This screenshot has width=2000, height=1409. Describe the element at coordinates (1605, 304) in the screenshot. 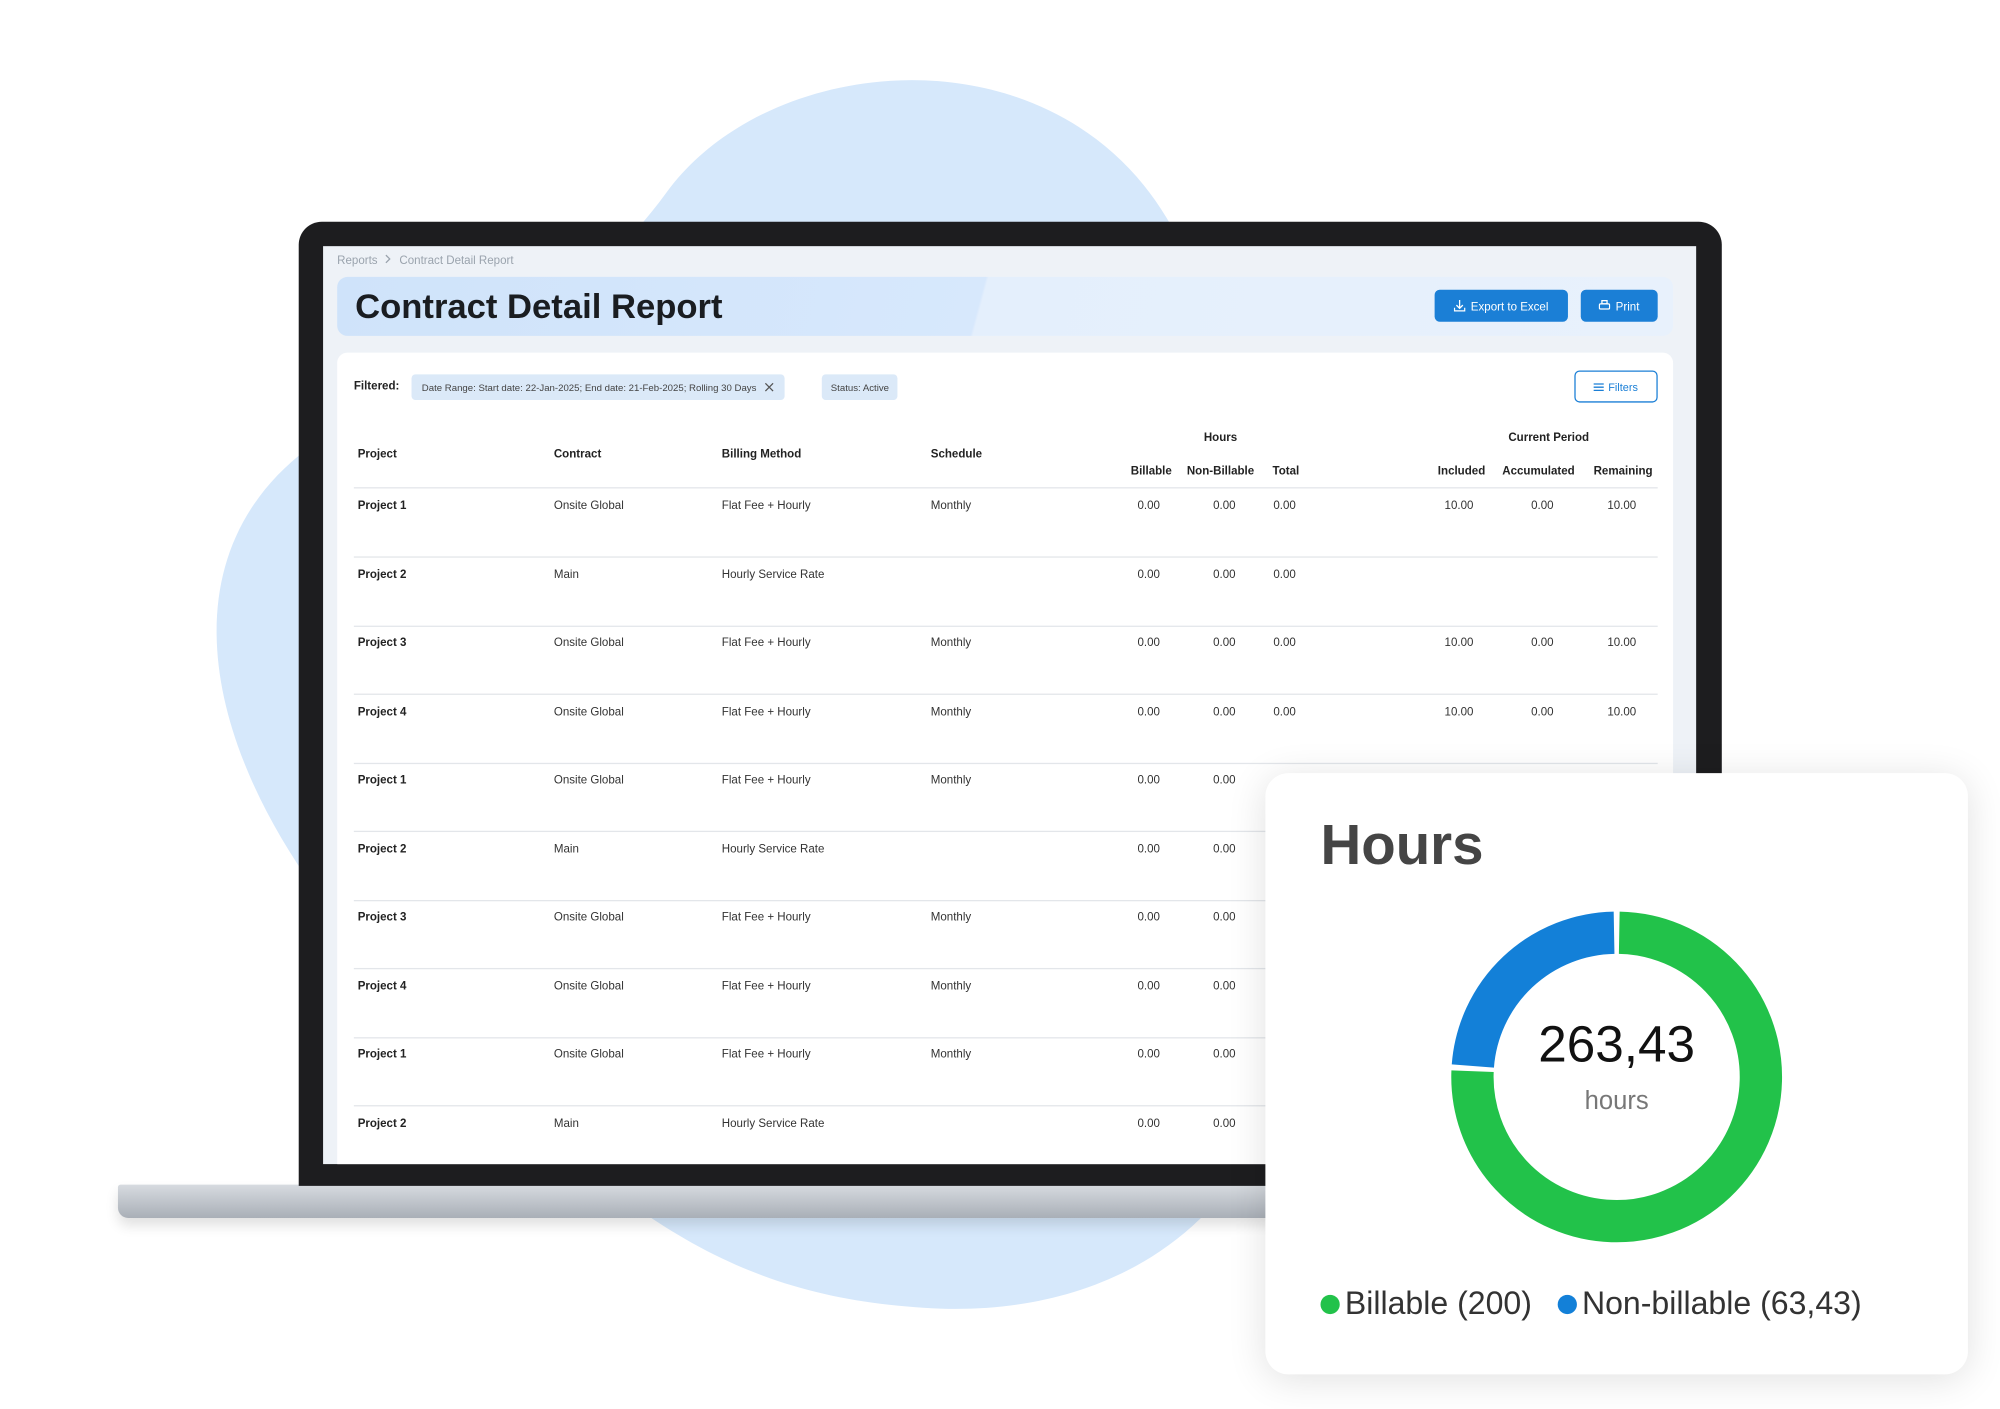

I see `print-icon` at that location.